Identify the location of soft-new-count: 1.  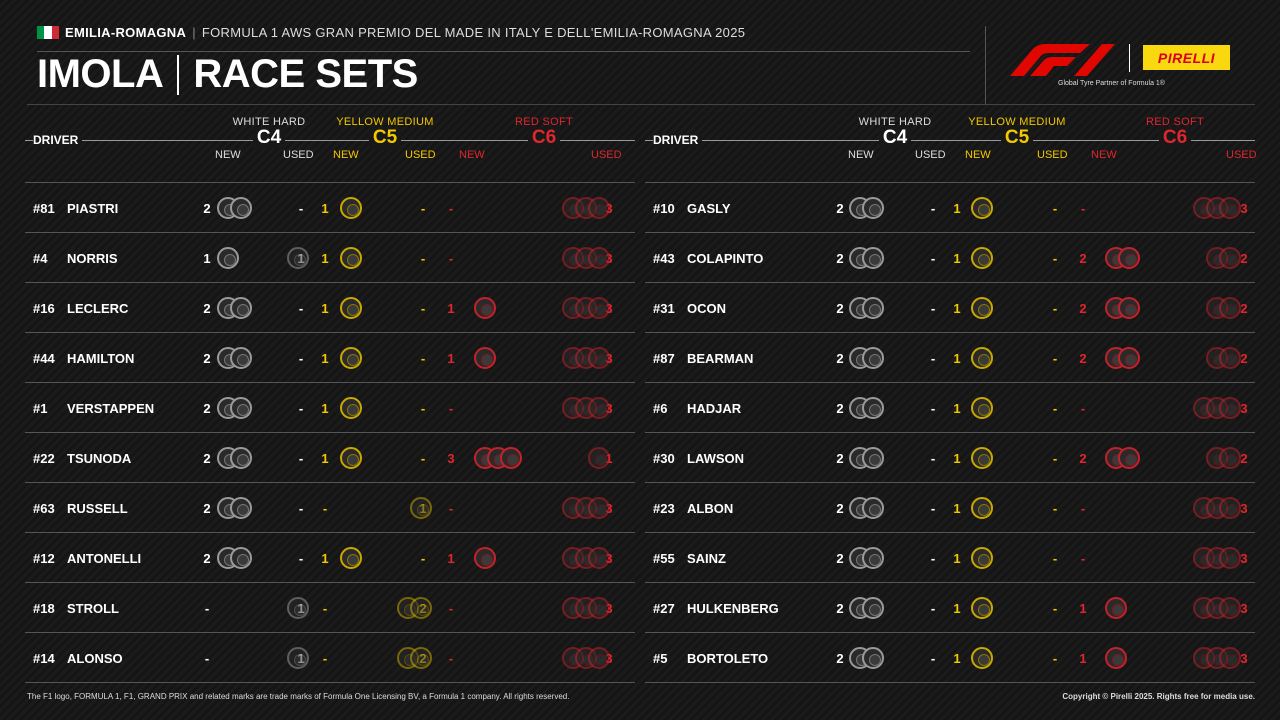
(1083, 658).